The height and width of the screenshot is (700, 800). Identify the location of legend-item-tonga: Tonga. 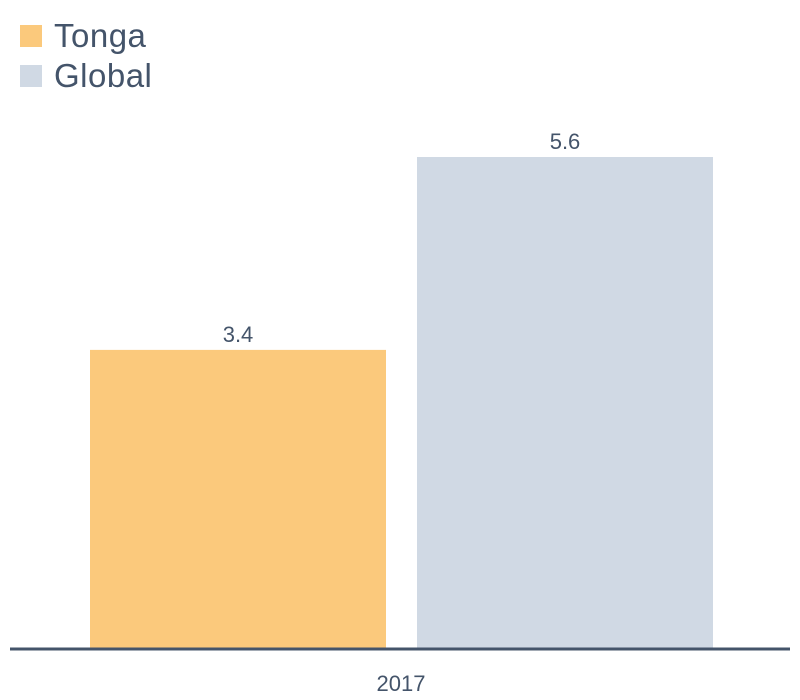
(86, 36).